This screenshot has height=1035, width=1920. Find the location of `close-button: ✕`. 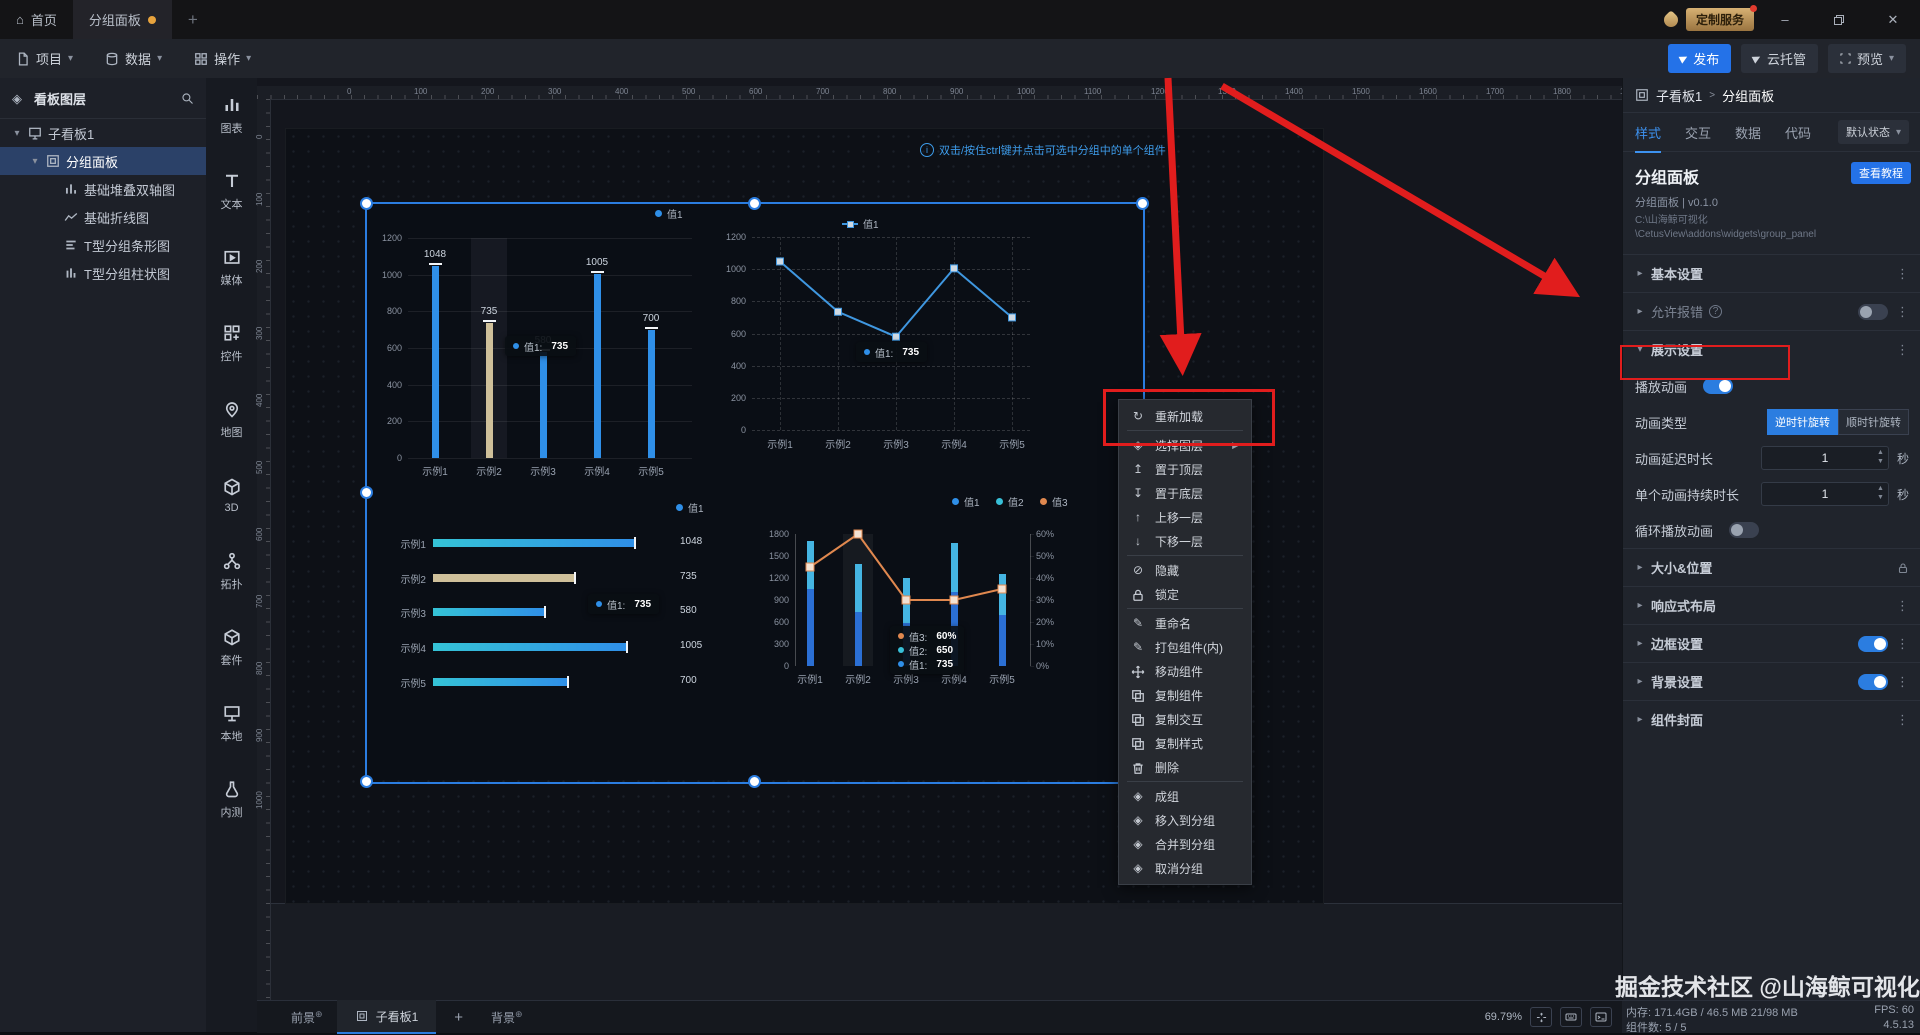

close-button: ✕ is located at coordinates (1893, 19).